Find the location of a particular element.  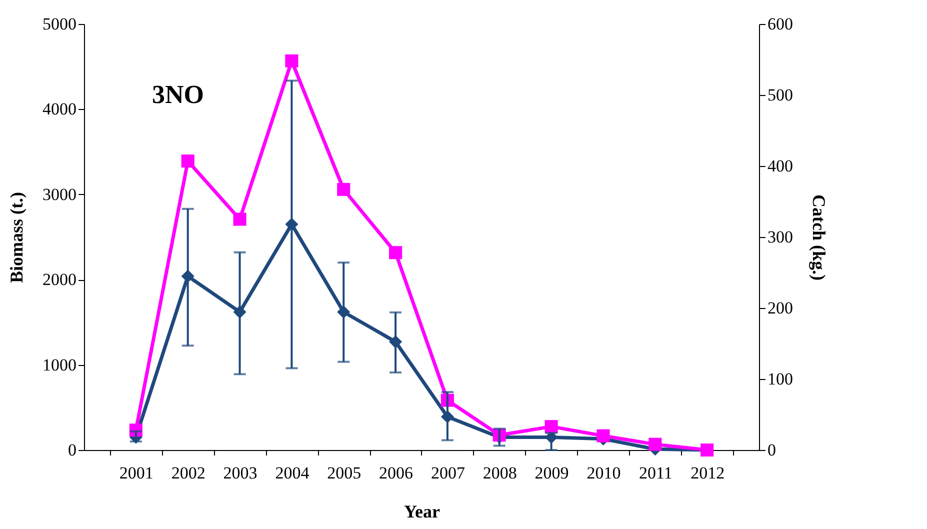

x-tick-label: 2009 is located at coordinates (551, 473).